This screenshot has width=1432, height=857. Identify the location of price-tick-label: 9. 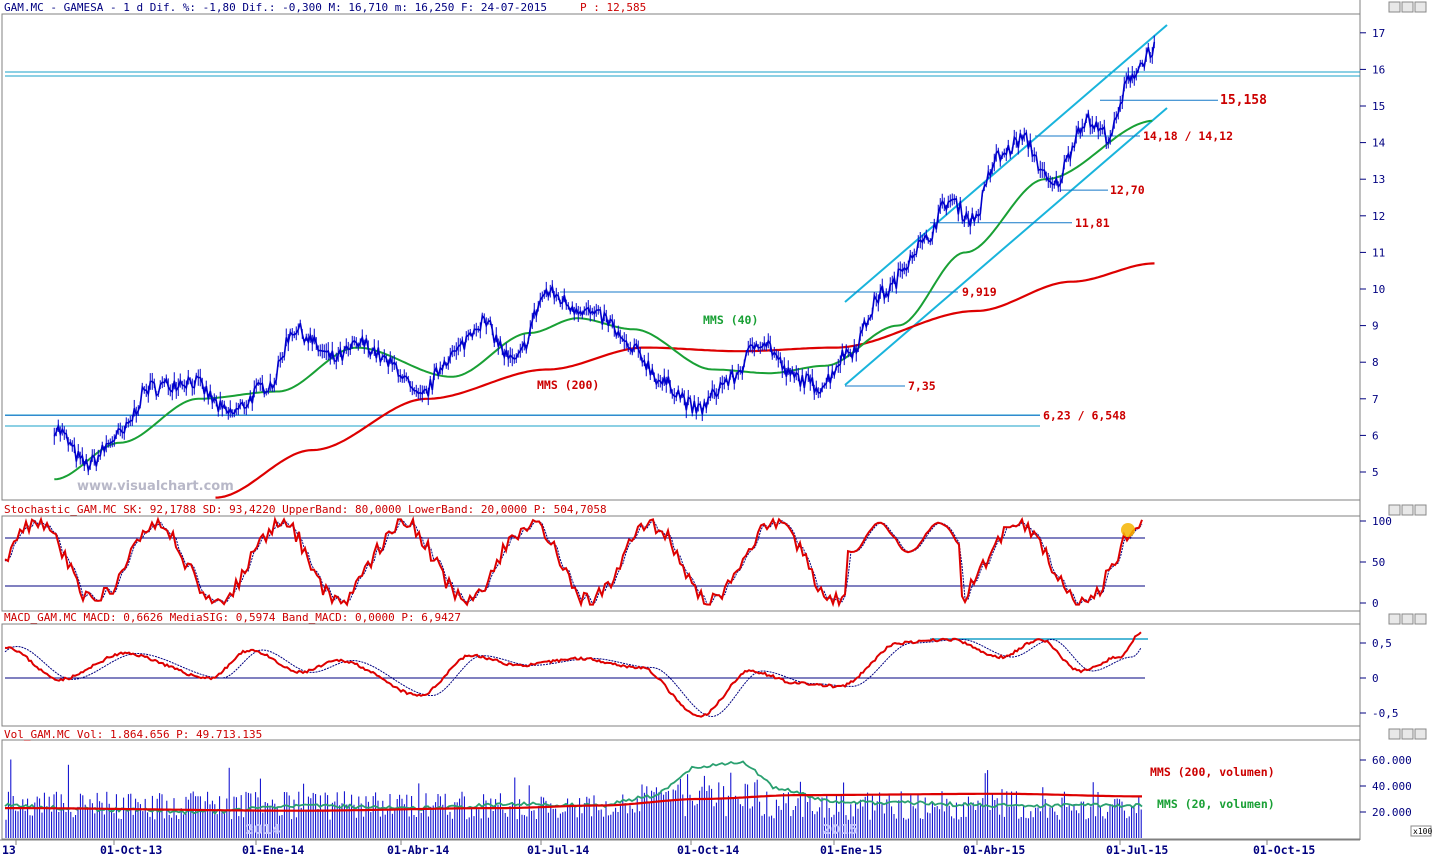
(1375, 326).